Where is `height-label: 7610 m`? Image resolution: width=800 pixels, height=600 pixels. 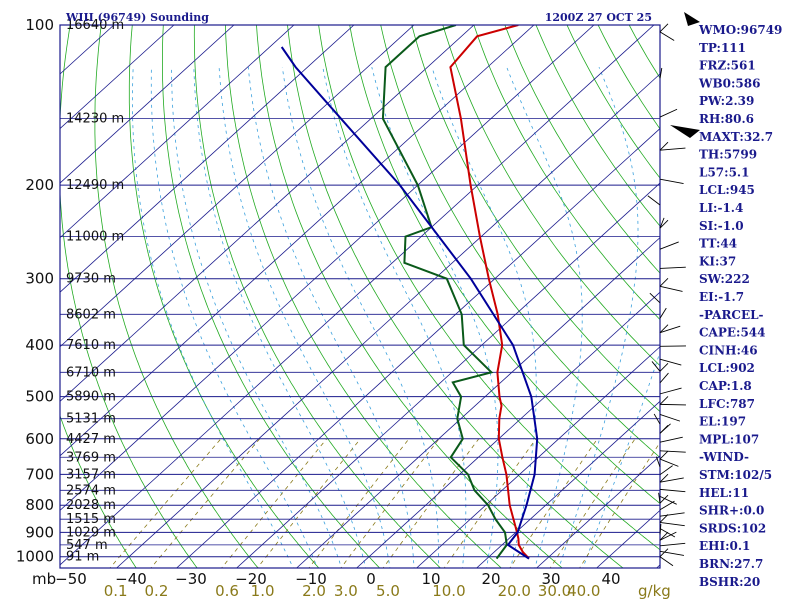
height-label: 7610 m is located at coordinates (91, 345).